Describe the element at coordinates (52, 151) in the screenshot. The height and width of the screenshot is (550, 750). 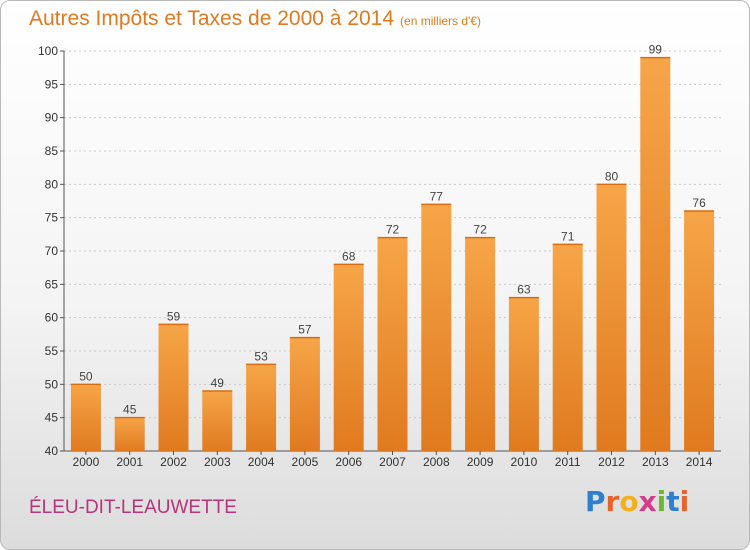
I see `y-tick-label: 85` at that location.